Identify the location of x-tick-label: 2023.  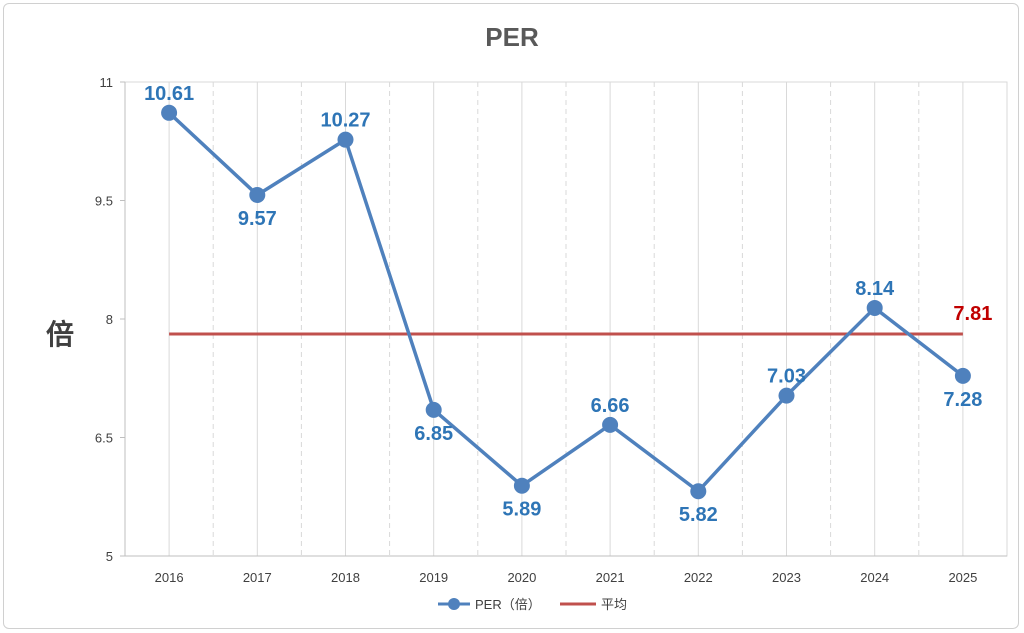
(786, 577).